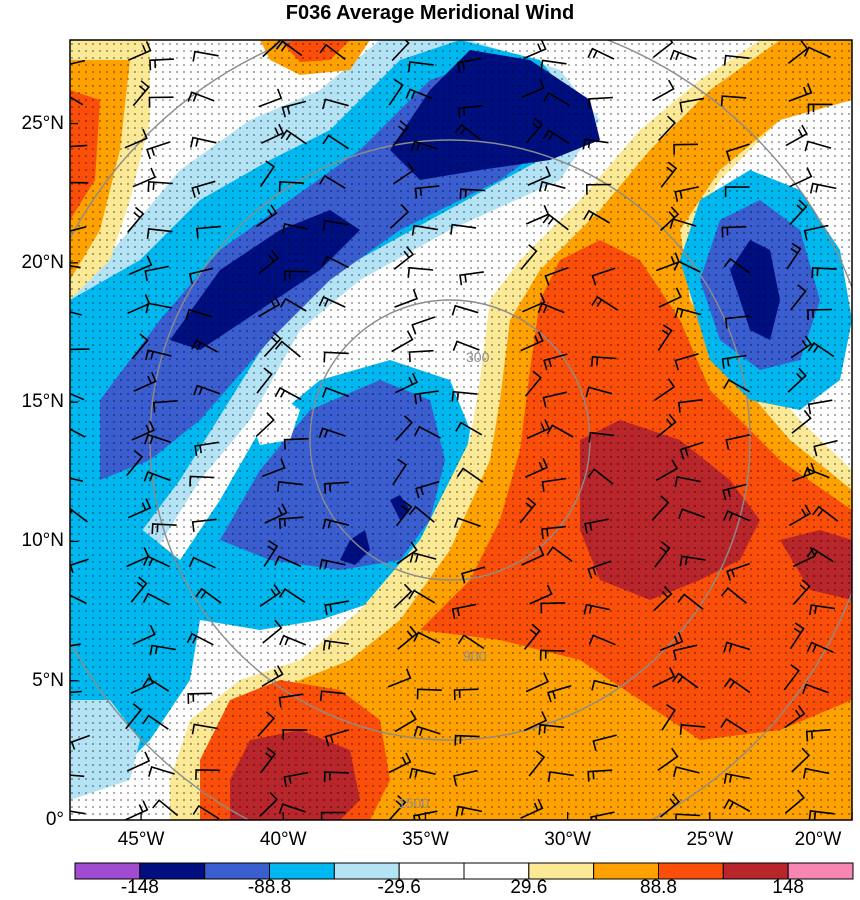  I want to click on lon-label: 25°W, so click(710, 839).